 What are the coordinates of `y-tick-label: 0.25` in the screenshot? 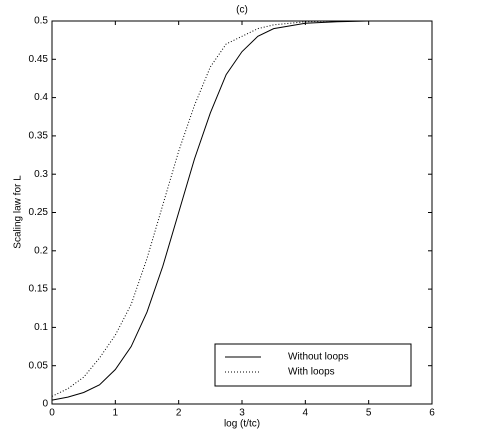 It's located at (39, 212).